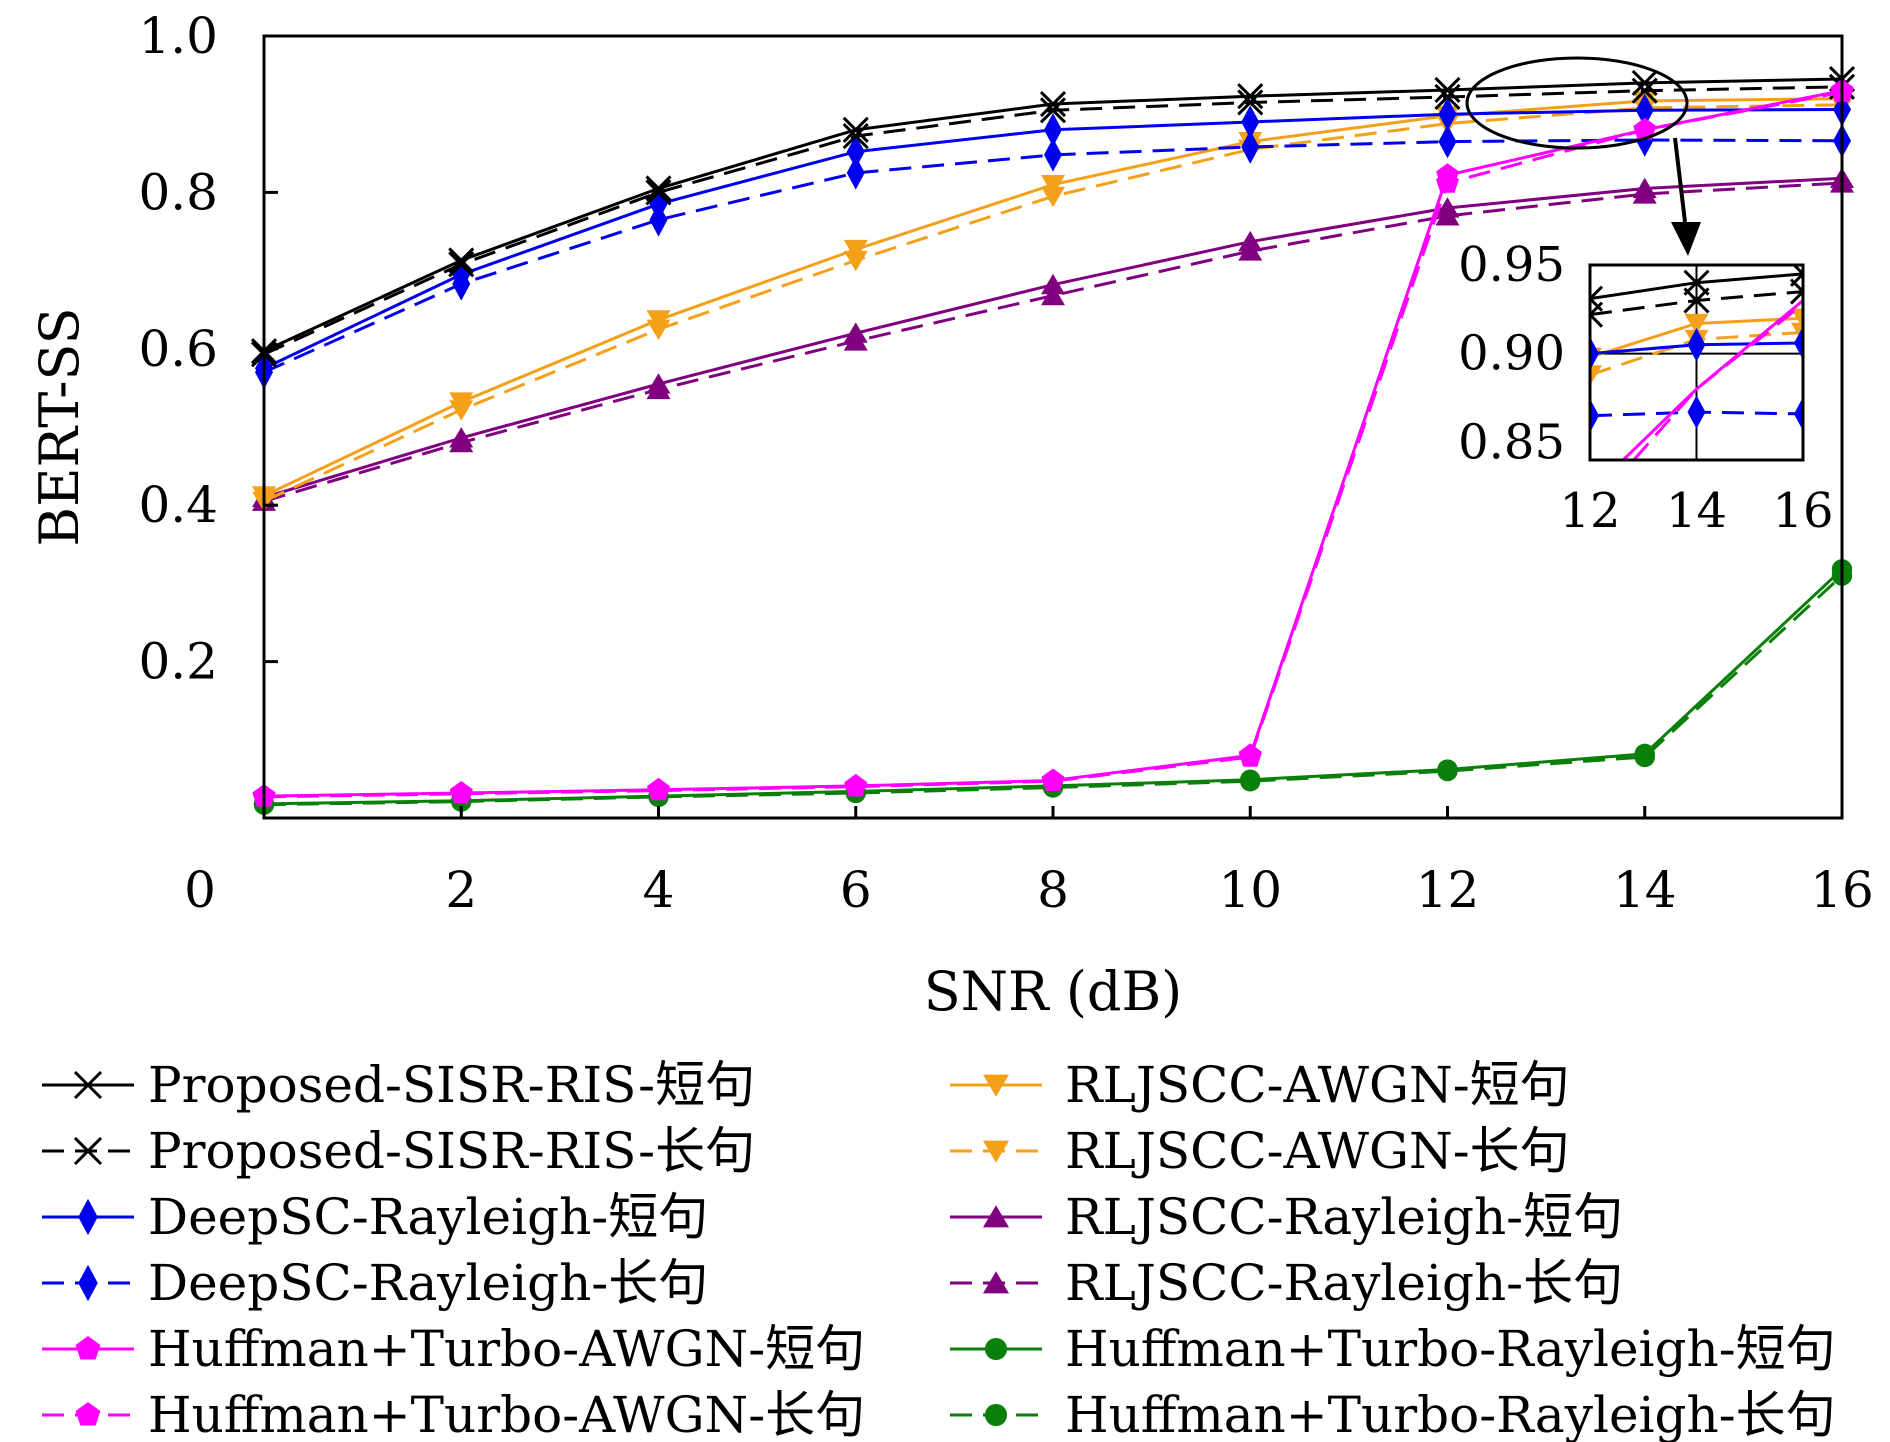  Describe the element at coordinates (1344, 1217) in the screenshot. I see `legend-label: RLJSCC-Rayleigh-短句` at that location.